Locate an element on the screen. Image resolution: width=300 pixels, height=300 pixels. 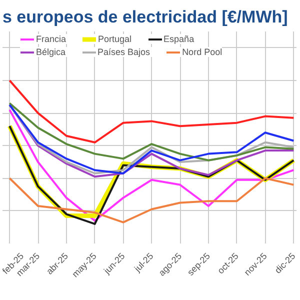
chart-title: s europeos de electricidad [€/MWh] is located at coordinates (145, 17).